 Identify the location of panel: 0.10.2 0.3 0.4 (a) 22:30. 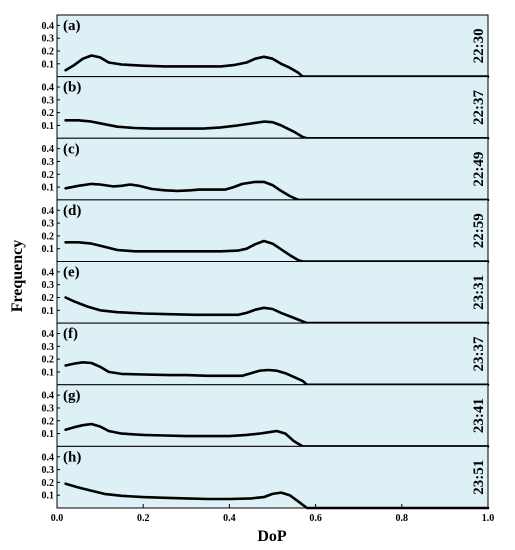
(266, 46).